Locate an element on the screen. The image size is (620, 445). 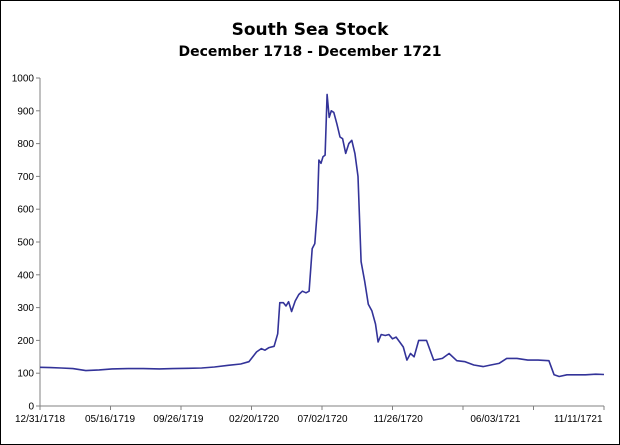
y-tick-label: 500 is located at coordinates (25, 243).